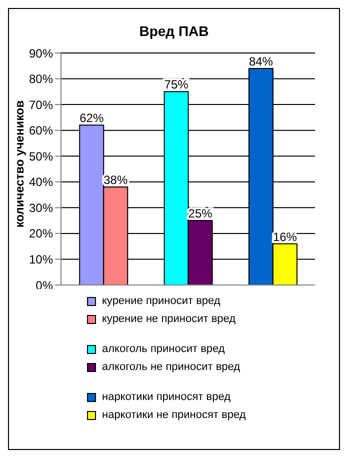 This screenshot has height=460, width=350. Describe the element at coordinates (261, 61) in the screenshot. I see `data-label: 84%` at that location.